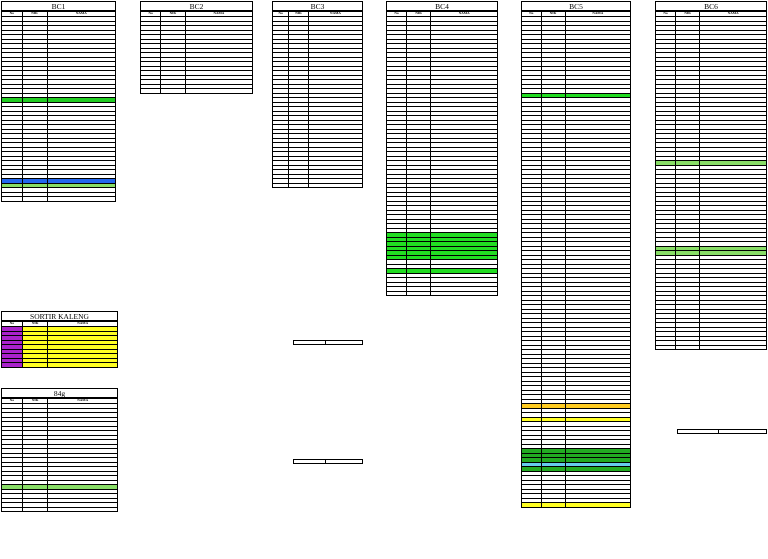  Describe the element at coordinates (58, 6) in the screenshot. I see `bc1-title: BC1` at that location.